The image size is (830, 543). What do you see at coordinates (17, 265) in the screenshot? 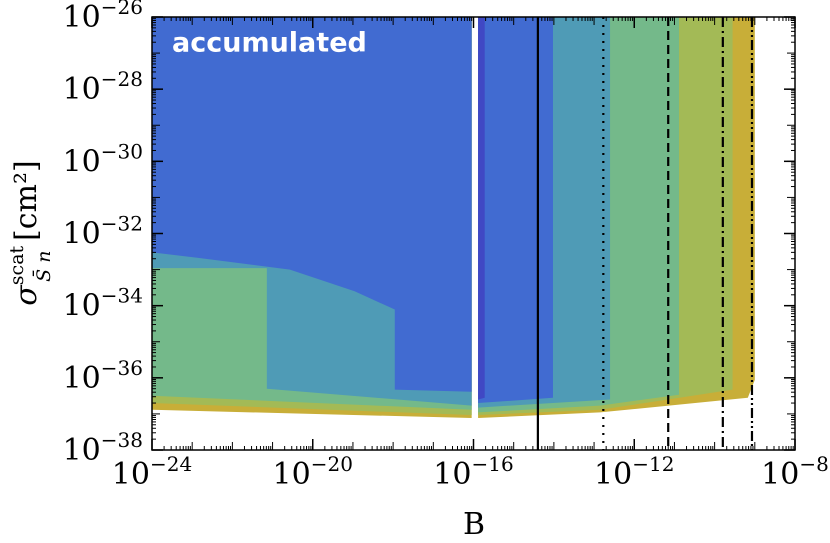
I see `y-label-sup: scat` at bounding box center [17, 265].